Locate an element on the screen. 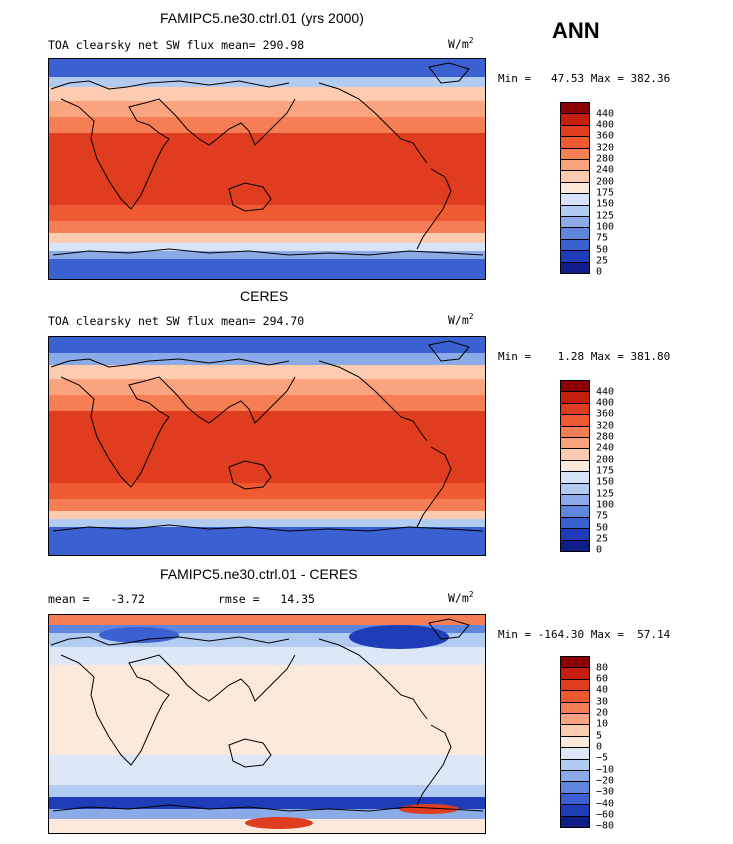 This screenshot has height=844, width=733. panel2-colorbar is located at coordinates (575, 466).